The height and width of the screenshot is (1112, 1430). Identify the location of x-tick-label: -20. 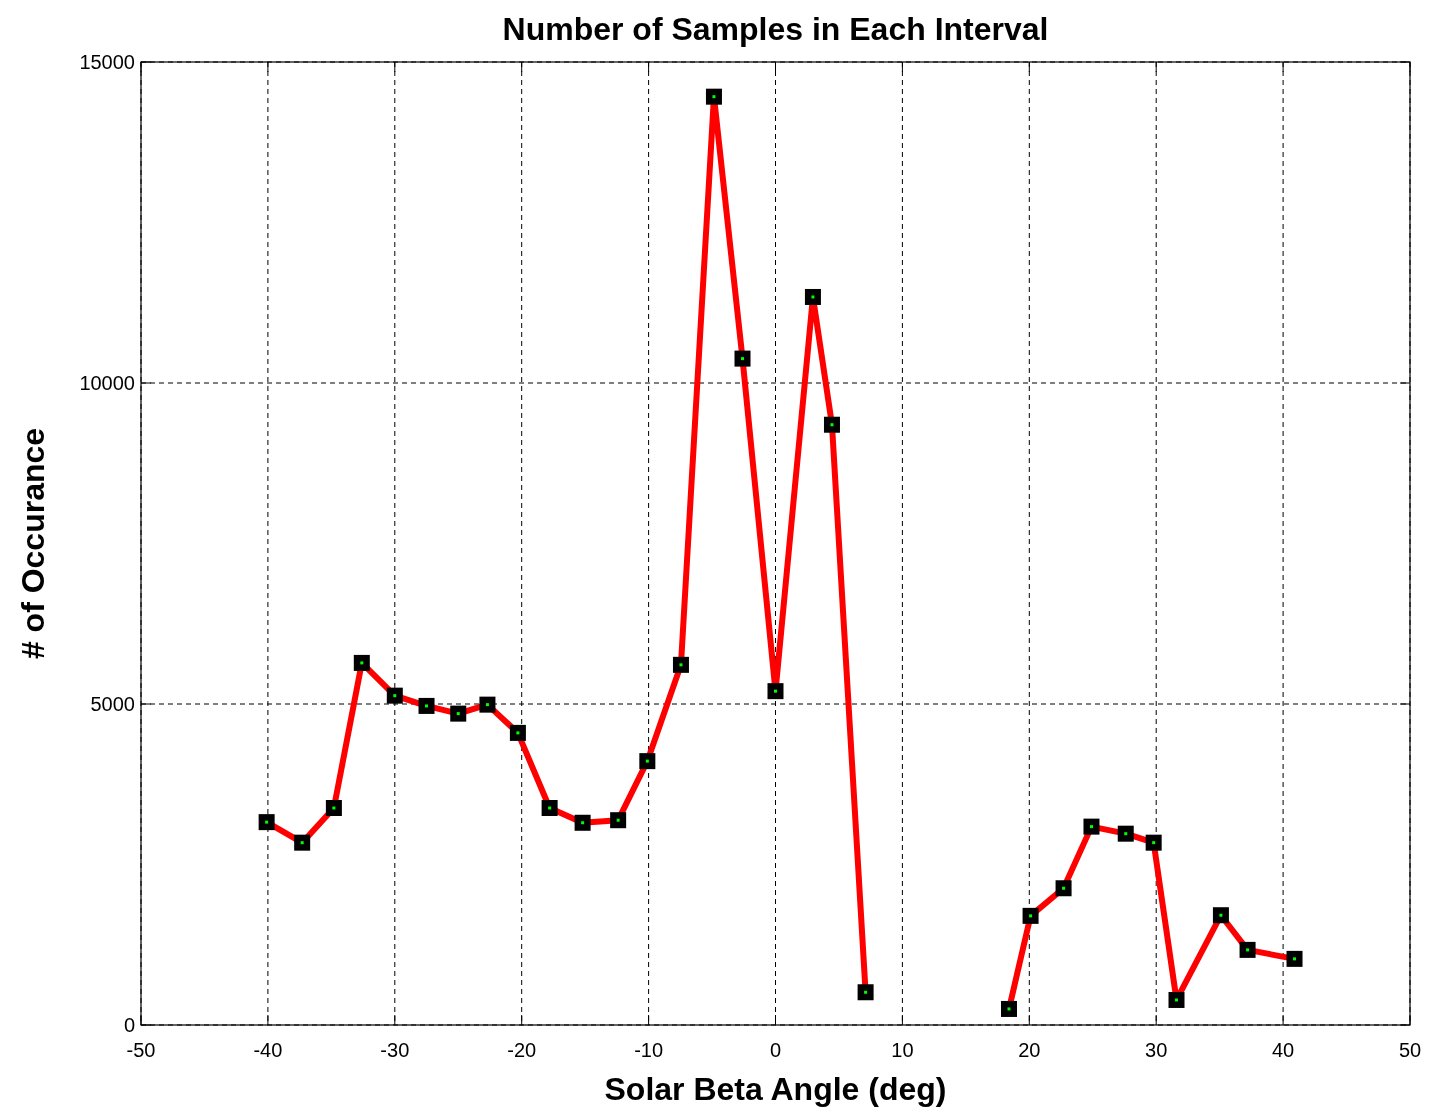
(522, 1050).